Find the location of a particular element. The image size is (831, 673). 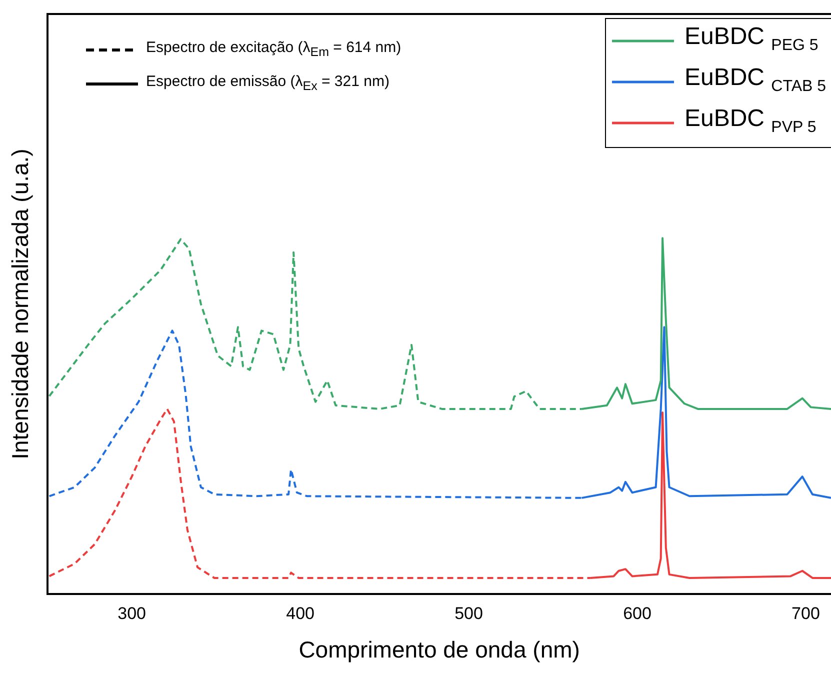

legend-label: EuBDC $_{PVP 5}$ is located at coordinates (750, 121).